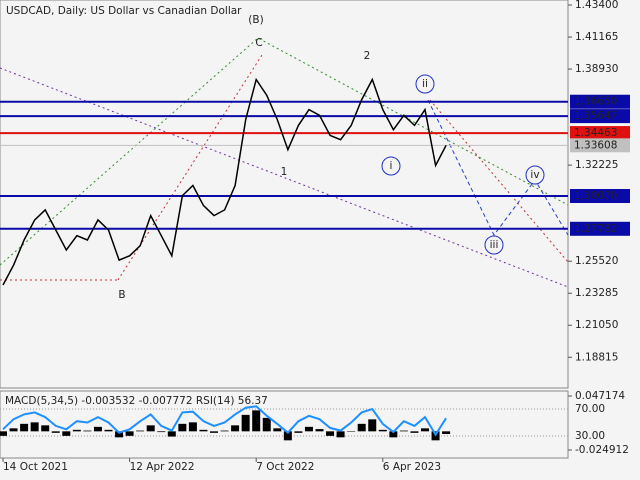 This screenshot has width=640, height=480. Describe the element at coordinates (590, 409) in the screenshot. I see `y2-tick-label: 70.00` at that location.